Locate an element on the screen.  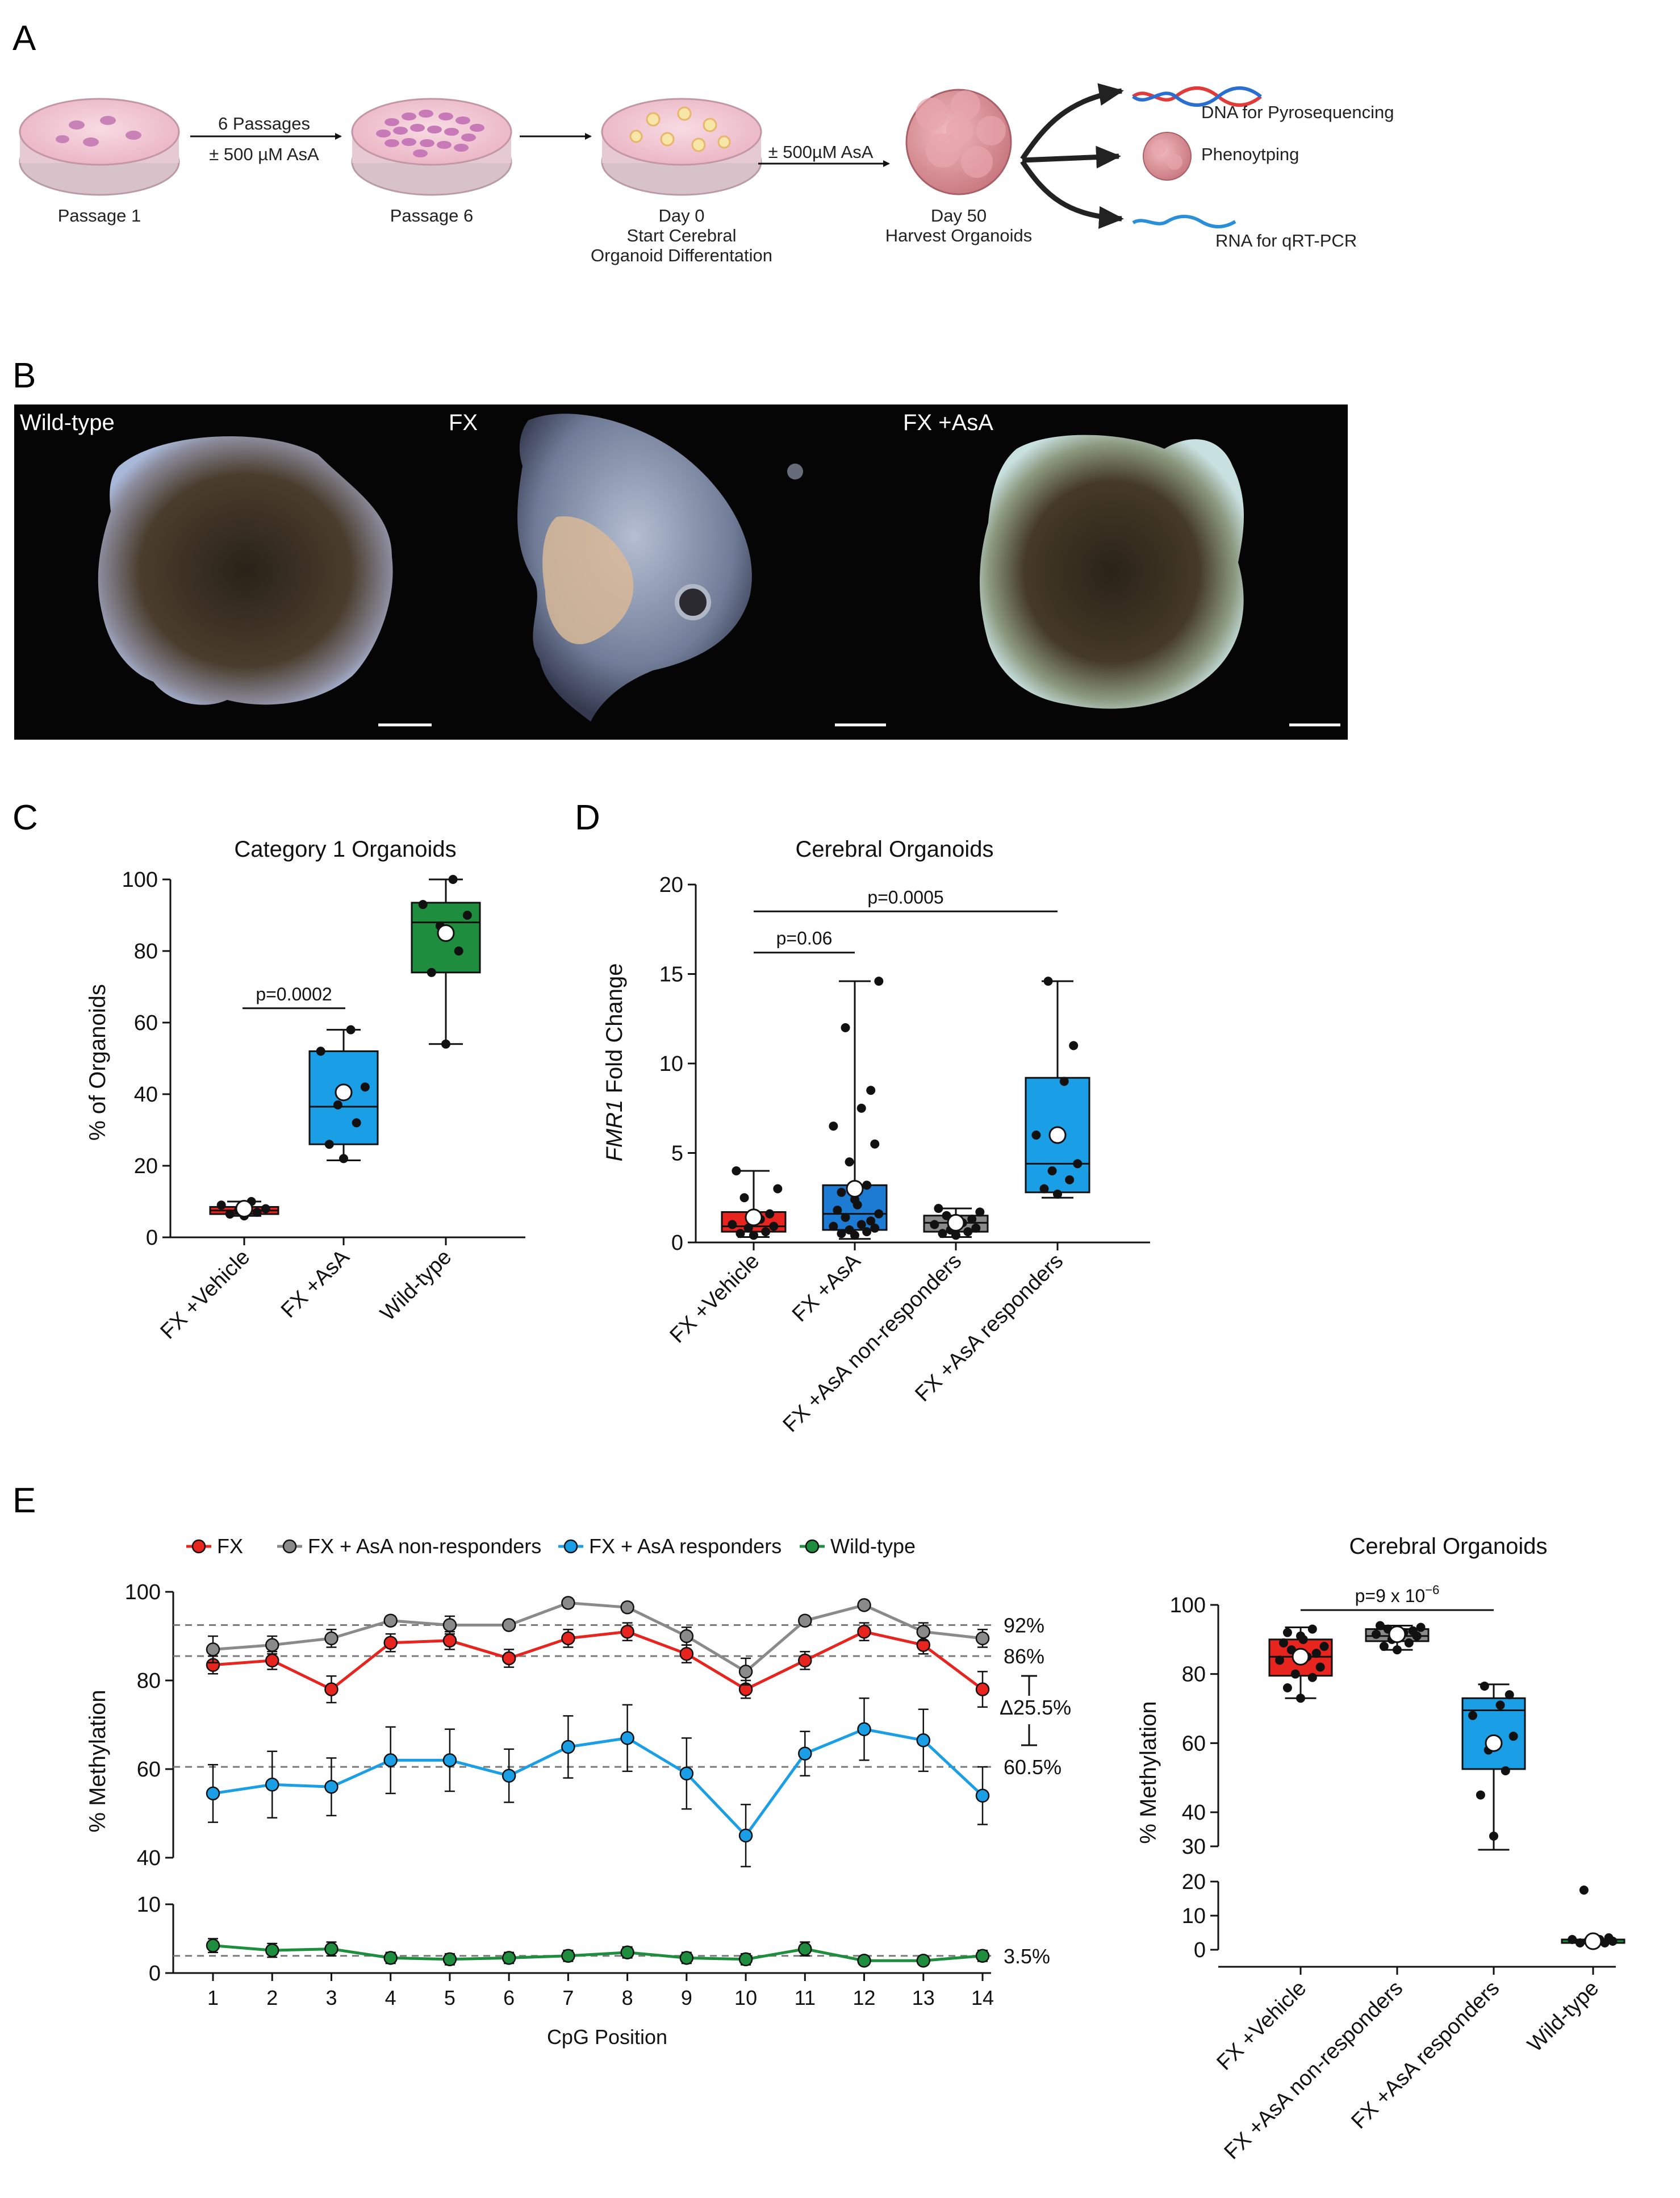
category-label: Wild-type is located at coordinates (416, 1286).